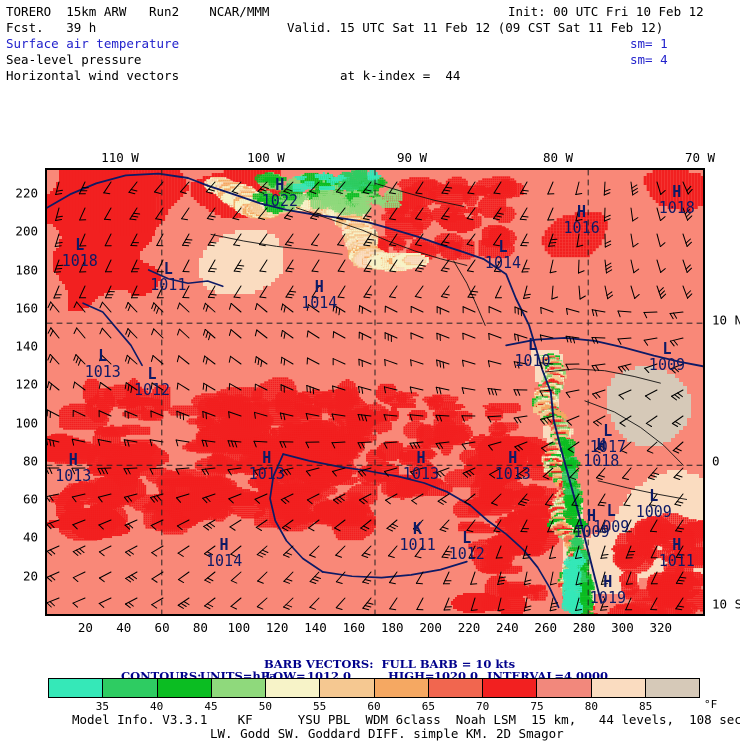  What do you see at coordinates (711, 704) in the screenshot?
I see `colorbar-unit-label: °F` at bounding box center [711, 704].